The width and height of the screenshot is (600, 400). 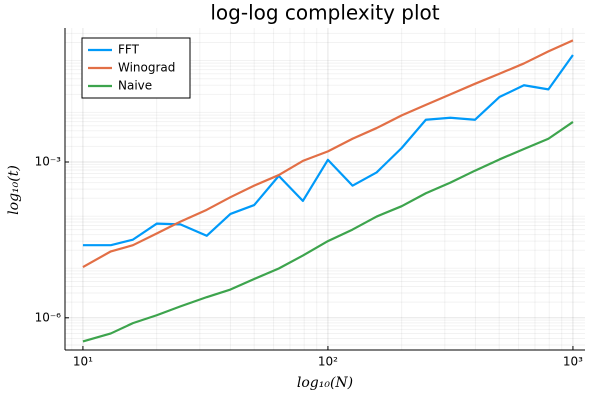 What do you see at coordinates (129, 50) in the screenshot?
I see `legend-label: FFT` at bounding box center [129, 50].